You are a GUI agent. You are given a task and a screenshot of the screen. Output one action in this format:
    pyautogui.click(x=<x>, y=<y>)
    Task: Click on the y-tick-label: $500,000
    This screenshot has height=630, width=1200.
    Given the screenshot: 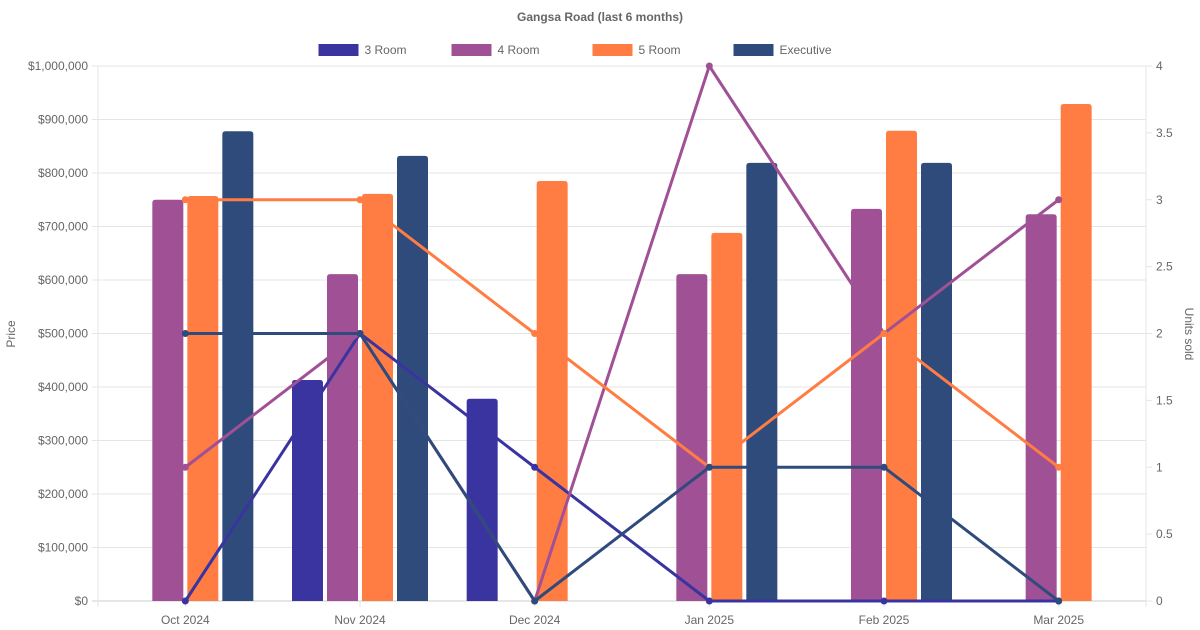 What is the action you would take?
    pyautogui.click(x=63, y=334)
    